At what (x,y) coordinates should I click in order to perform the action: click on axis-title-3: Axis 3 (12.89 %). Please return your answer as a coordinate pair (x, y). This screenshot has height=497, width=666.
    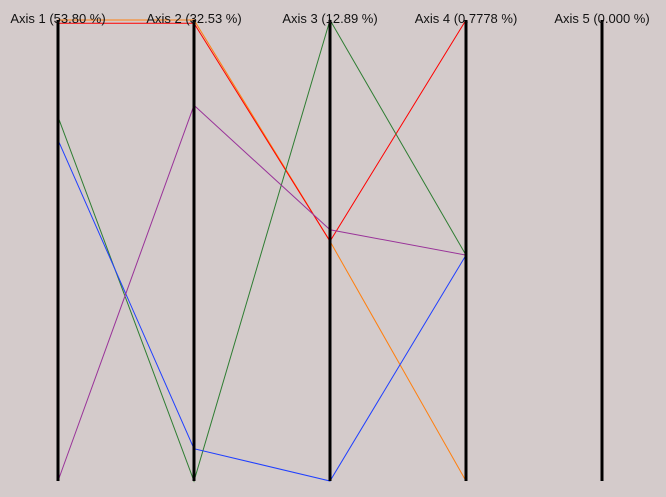
    Looking at the image, I should click on (329, 18).